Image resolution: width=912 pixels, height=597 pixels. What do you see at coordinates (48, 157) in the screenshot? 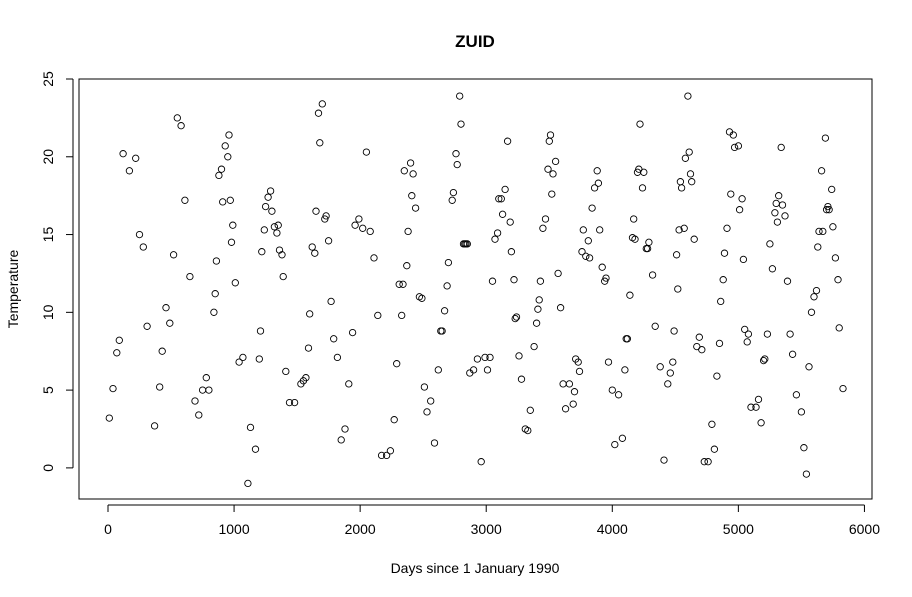
I see `y-tick-label: 20` at bounding box center [48, 157].